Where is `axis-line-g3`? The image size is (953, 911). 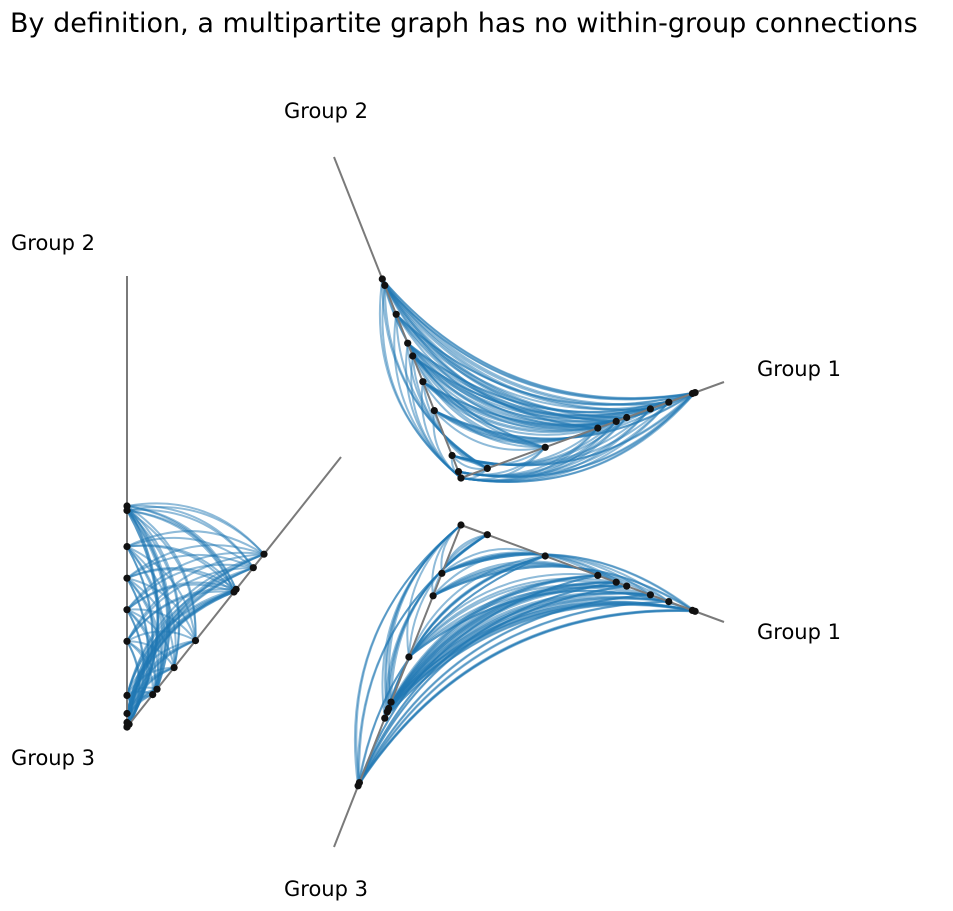
axis-line-g3 is located at coordinates (397, 686).